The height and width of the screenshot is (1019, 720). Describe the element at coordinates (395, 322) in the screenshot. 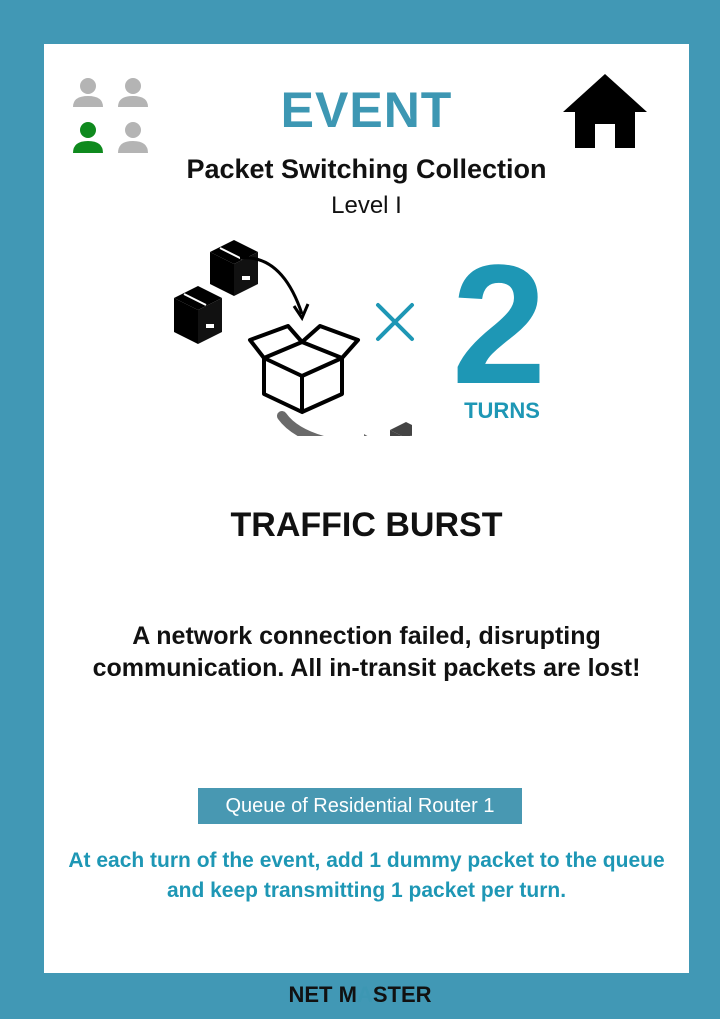

I see `multiply-icon` at that location.